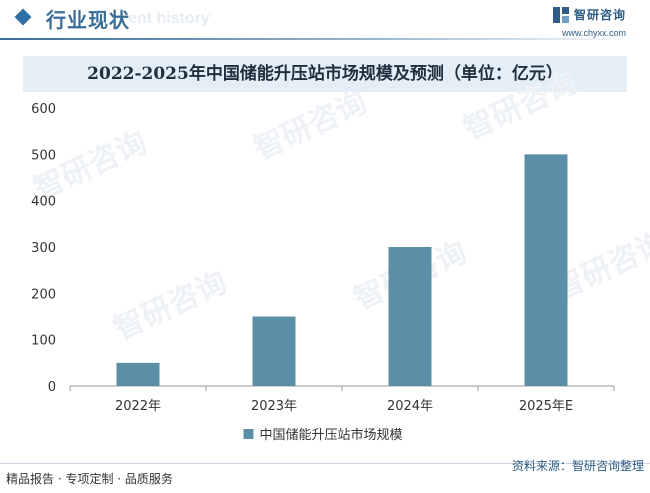 The image size is (650, 493). I want to click on chart-title-bar: 2022-2025年中国储能升压站市场规模及预测（单位：亿元）, so click(325, 74).